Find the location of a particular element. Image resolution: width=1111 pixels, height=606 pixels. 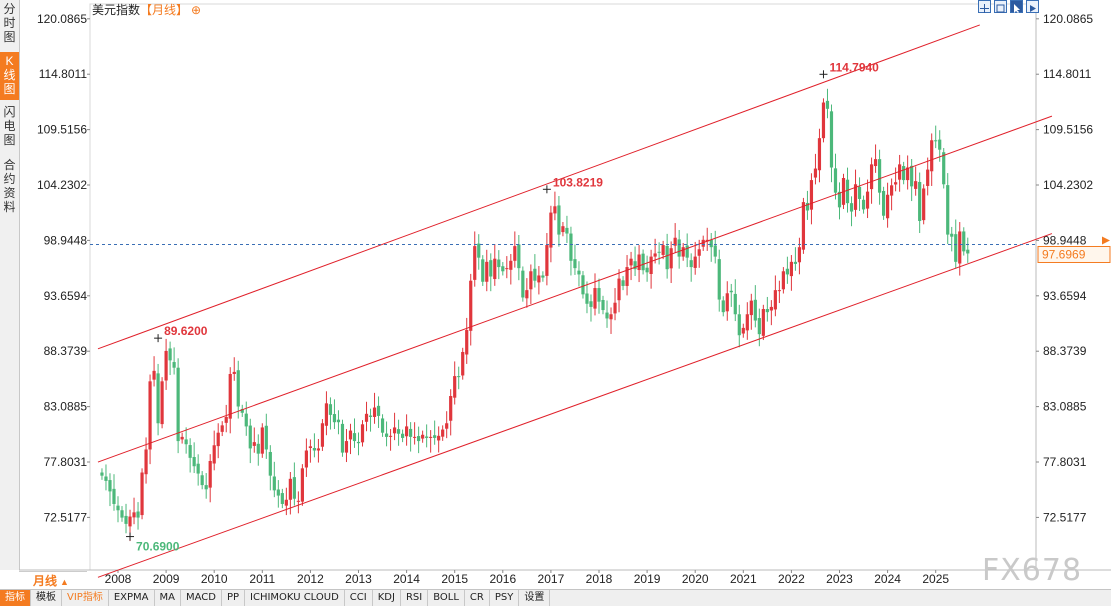

x-tick-label: 2008 is located at coordinates (118, 579).